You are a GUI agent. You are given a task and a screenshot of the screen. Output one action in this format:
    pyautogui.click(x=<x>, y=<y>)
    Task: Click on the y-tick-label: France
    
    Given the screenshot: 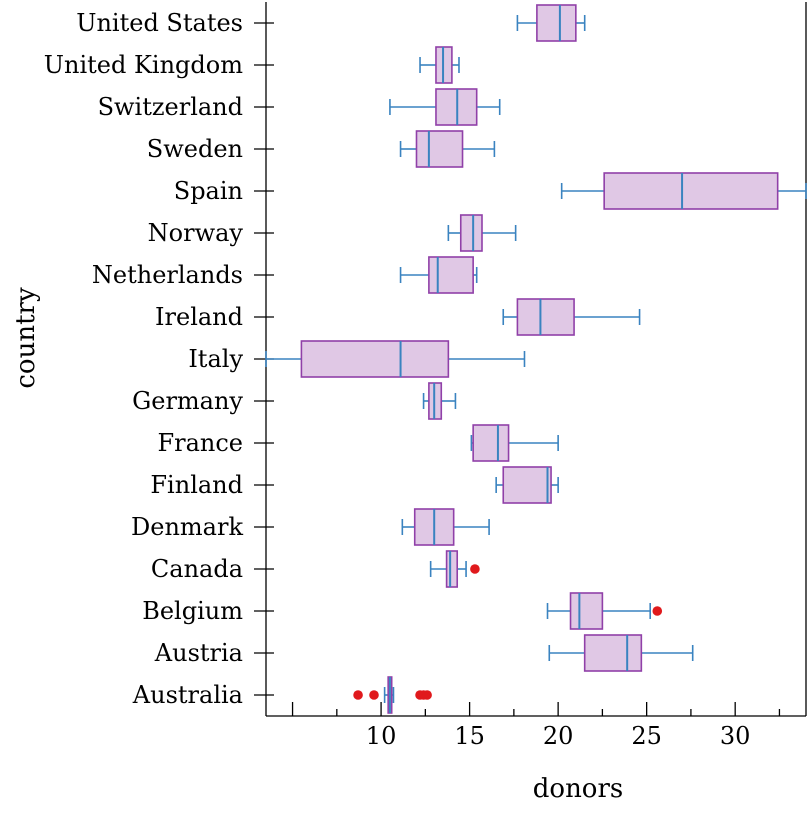 What is the action you would take?
    pyautogui.click(x=200, y=443)
    